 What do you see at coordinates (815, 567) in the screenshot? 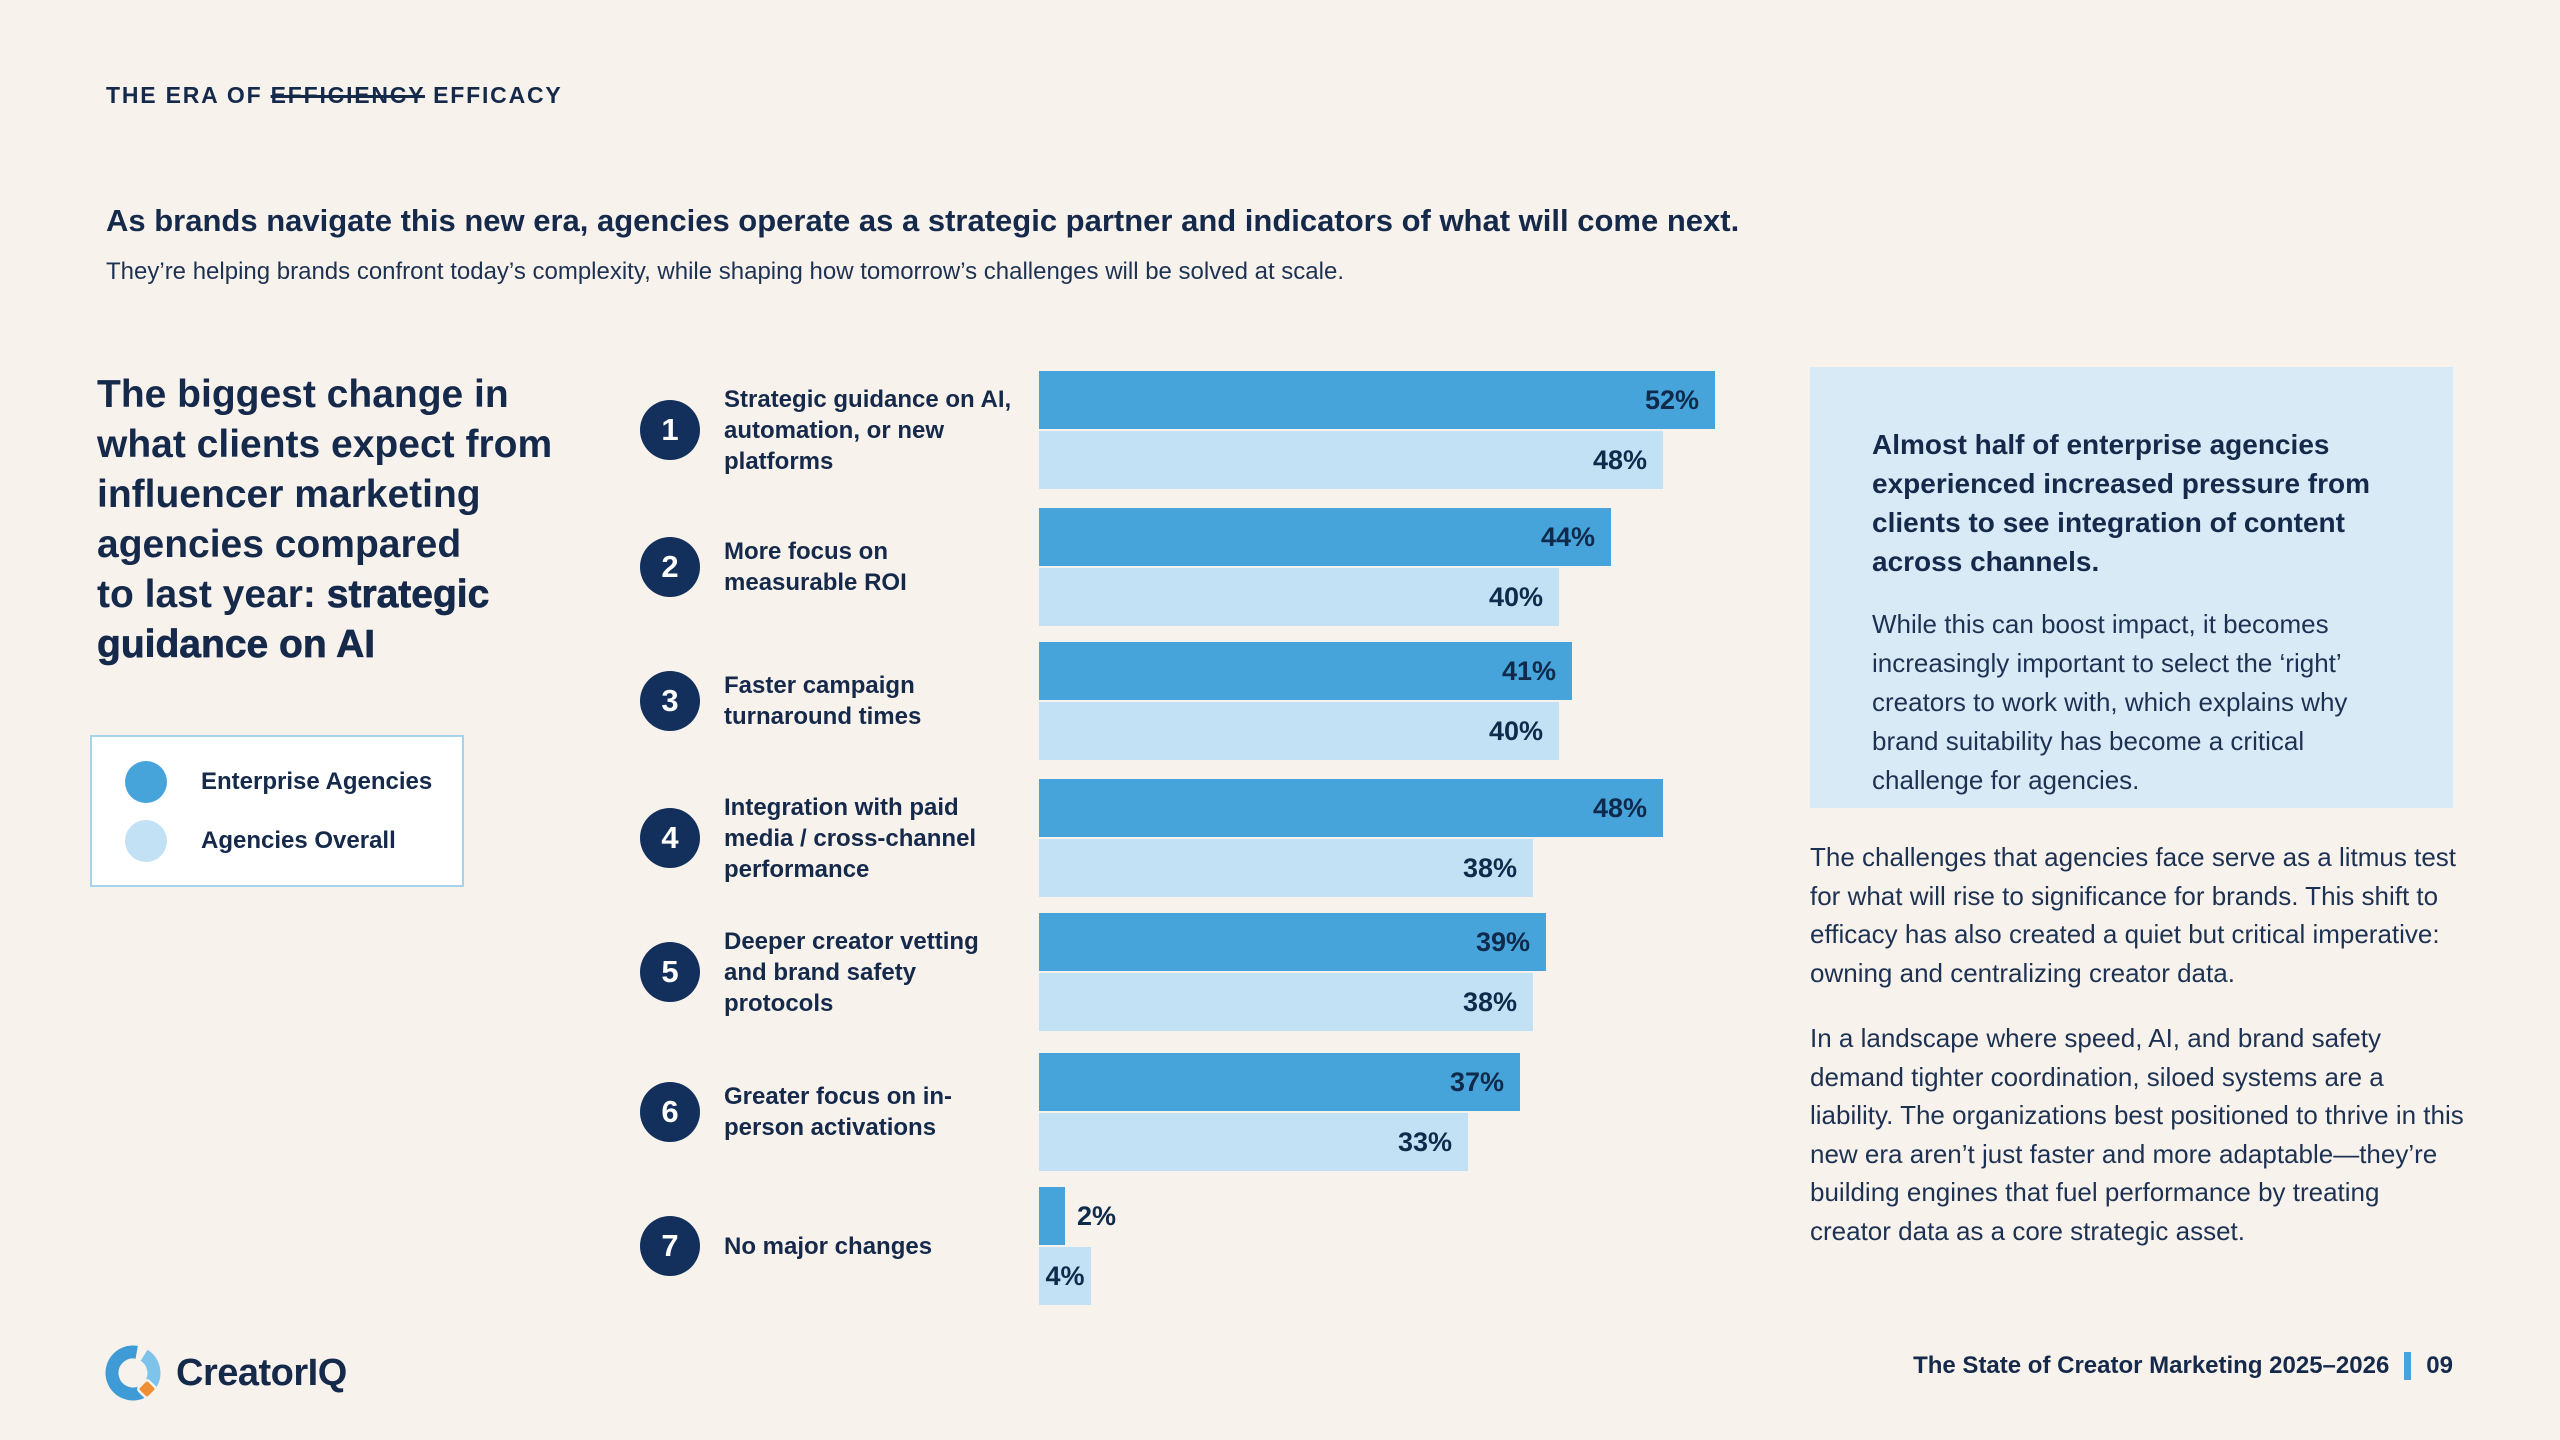
I see `category-label: More focus on measurable ROI` at bounding box center [815, 567].